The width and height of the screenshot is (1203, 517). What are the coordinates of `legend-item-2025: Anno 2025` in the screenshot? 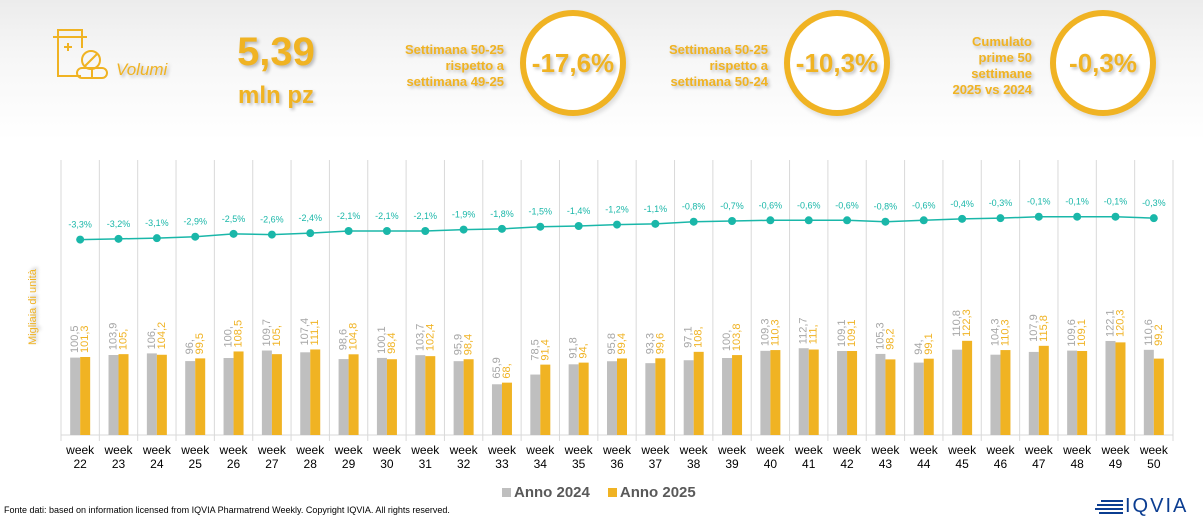 It's located at (651, 492).